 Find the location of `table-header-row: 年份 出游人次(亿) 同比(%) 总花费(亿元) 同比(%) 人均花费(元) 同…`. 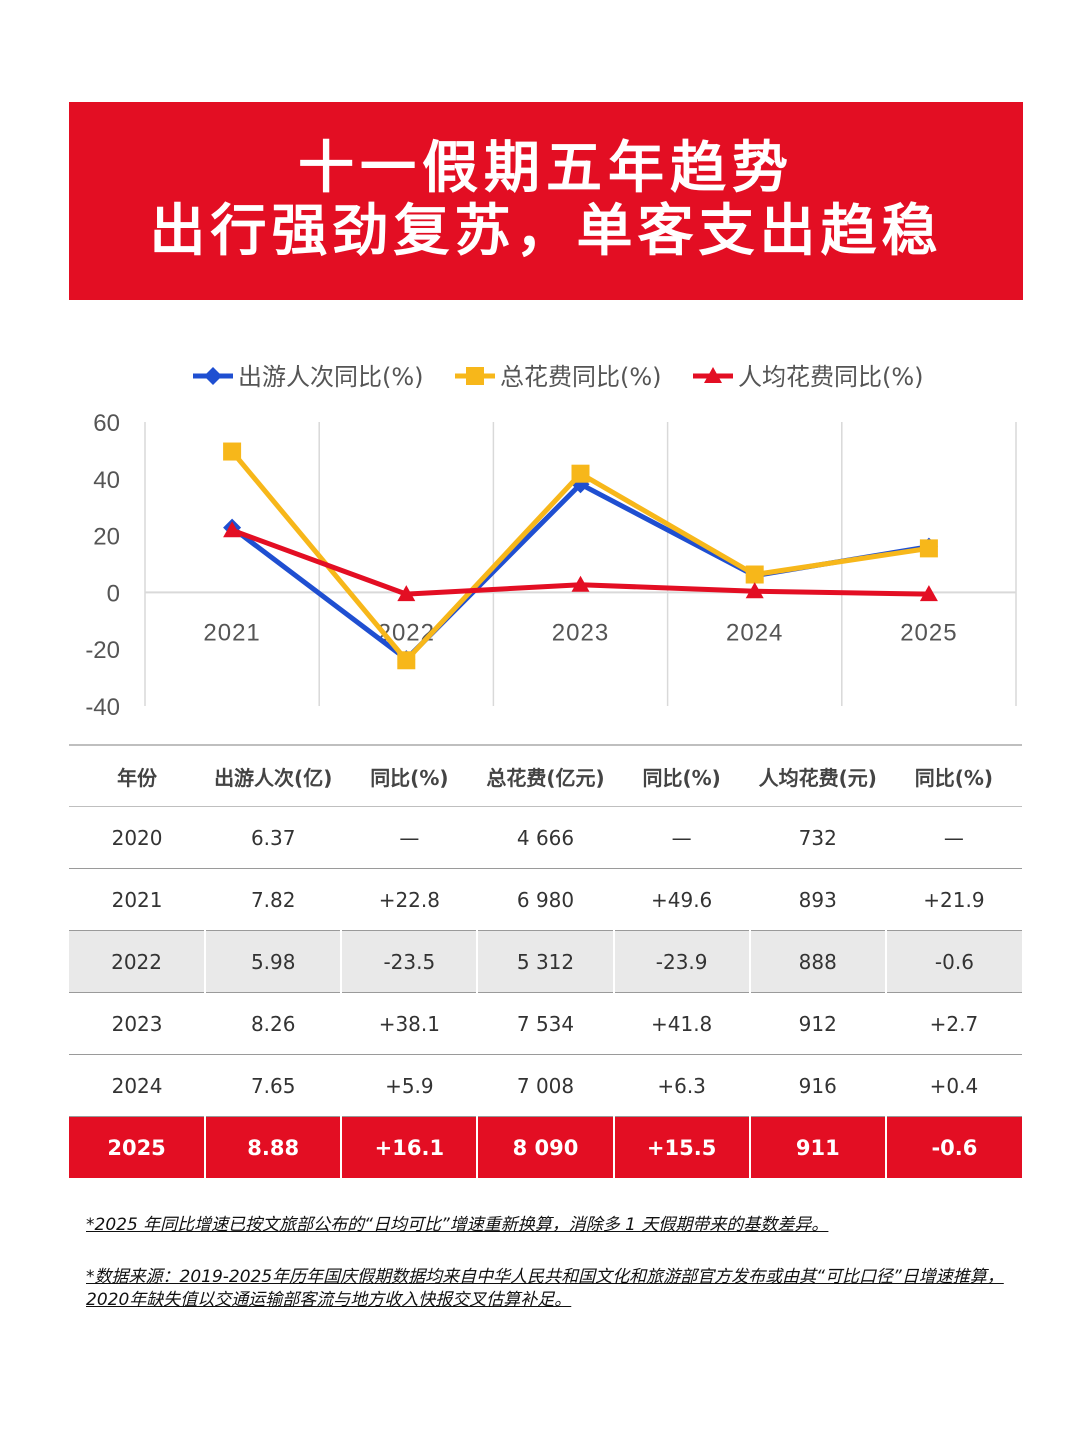

table-header-row: 年份 出游人次(亿) 同比(%) 总花费(亿元) 同比(%) 人均花费(元) 同… is located at coordinates (545, 775).